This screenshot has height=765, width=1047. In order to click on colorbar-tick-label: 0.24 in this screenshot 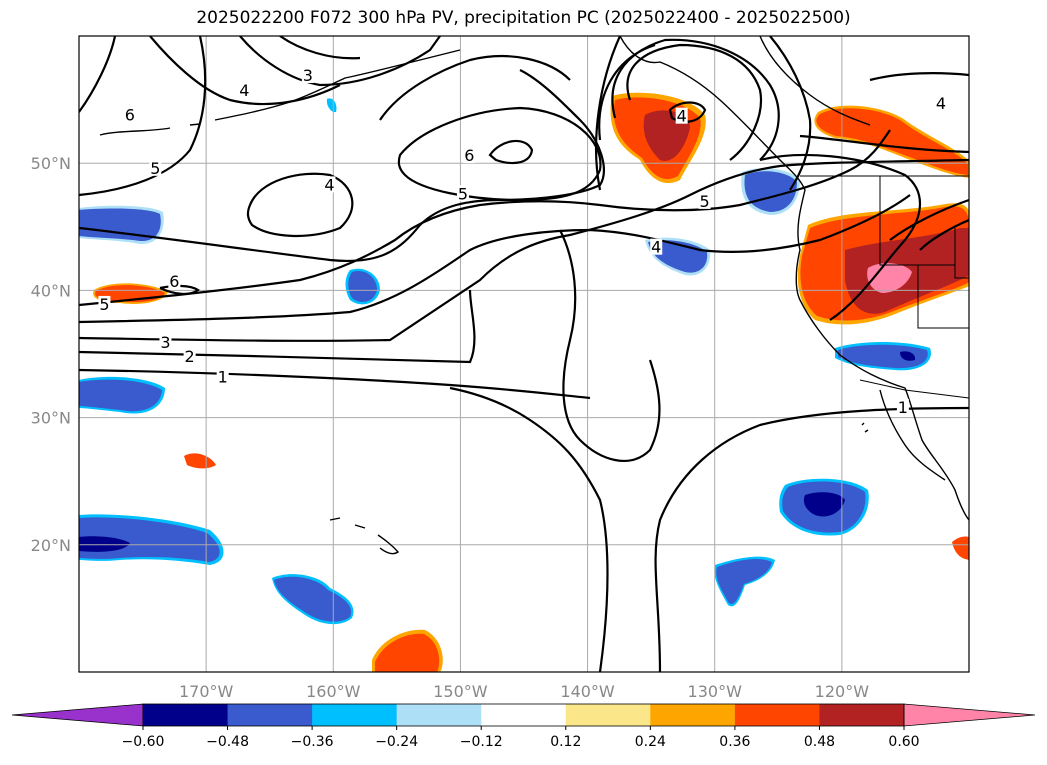, I will do `click(650, 742)`.